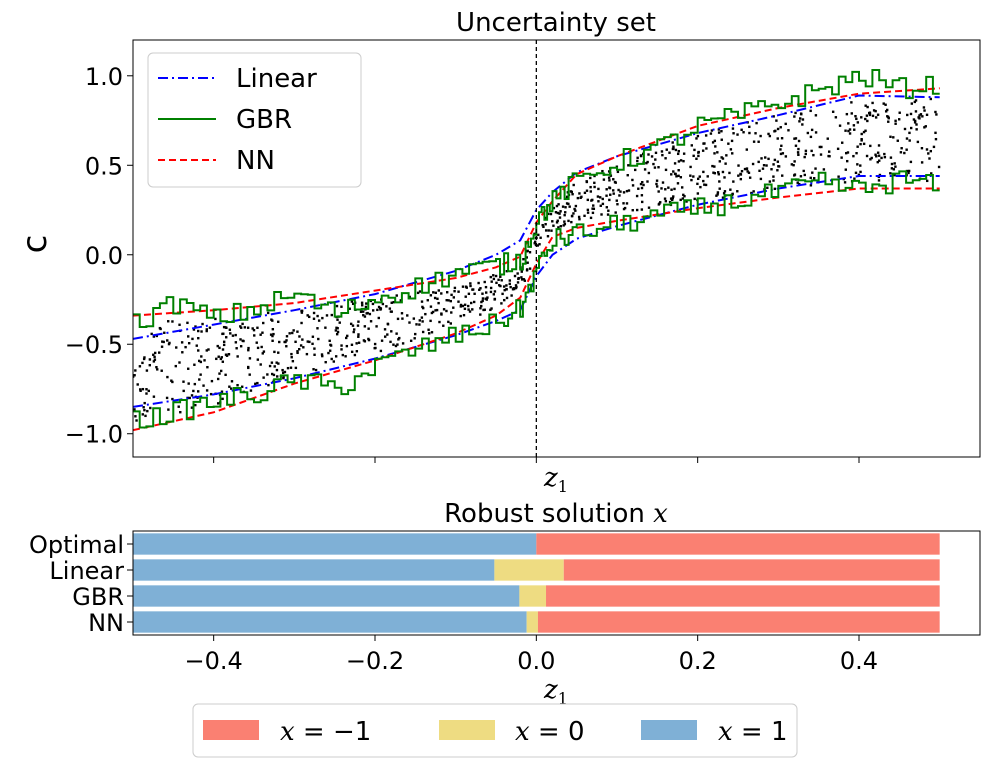 The height and width of the screenshot is (767, 990). I want to click on legend-xm1-swatch, so click(231, 730).